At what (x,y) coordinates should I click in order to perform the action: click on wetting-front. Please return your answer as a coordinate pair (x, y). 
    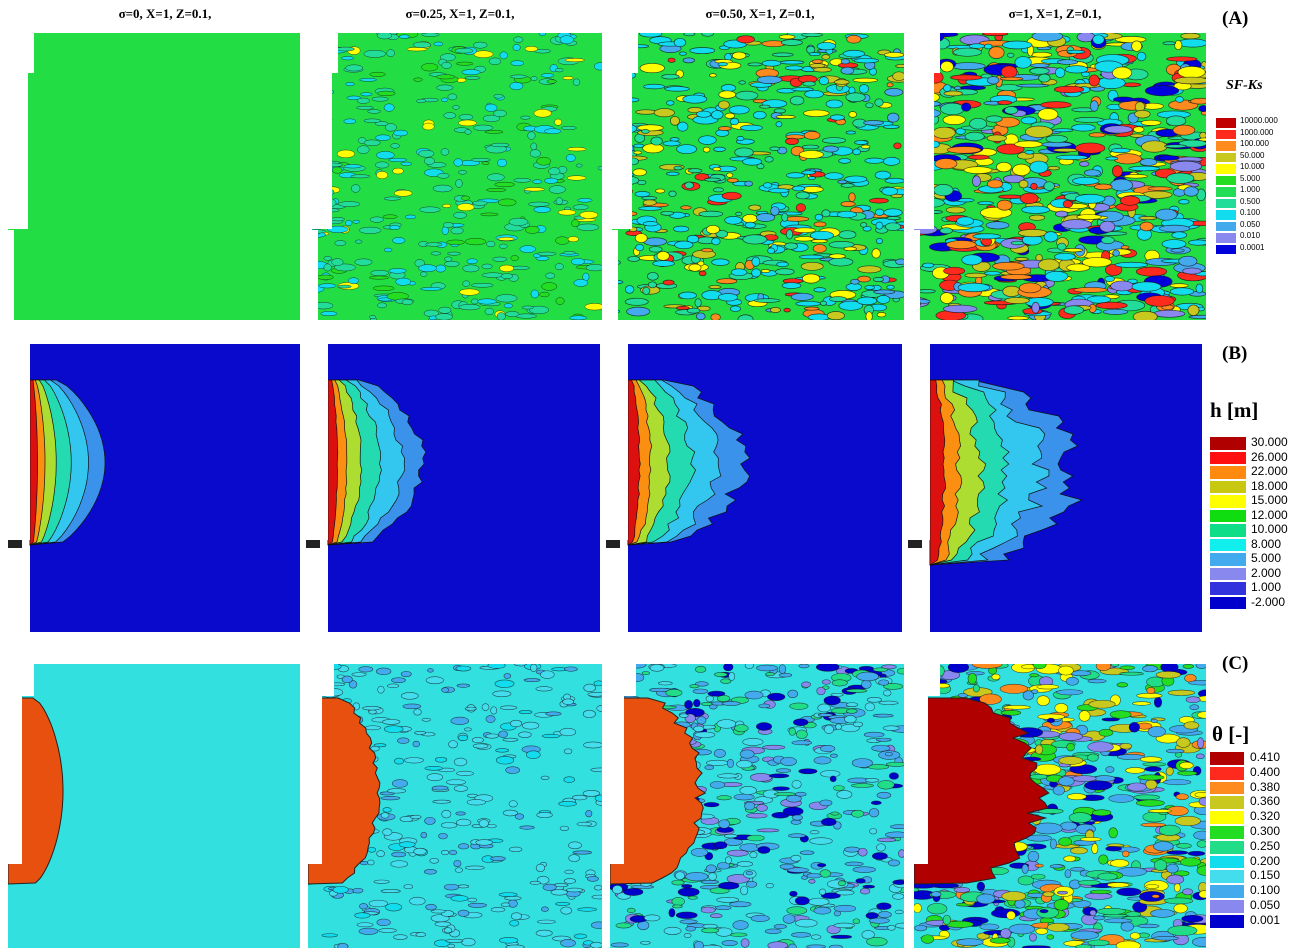
    Looking at the image, I should click on (344, 791).